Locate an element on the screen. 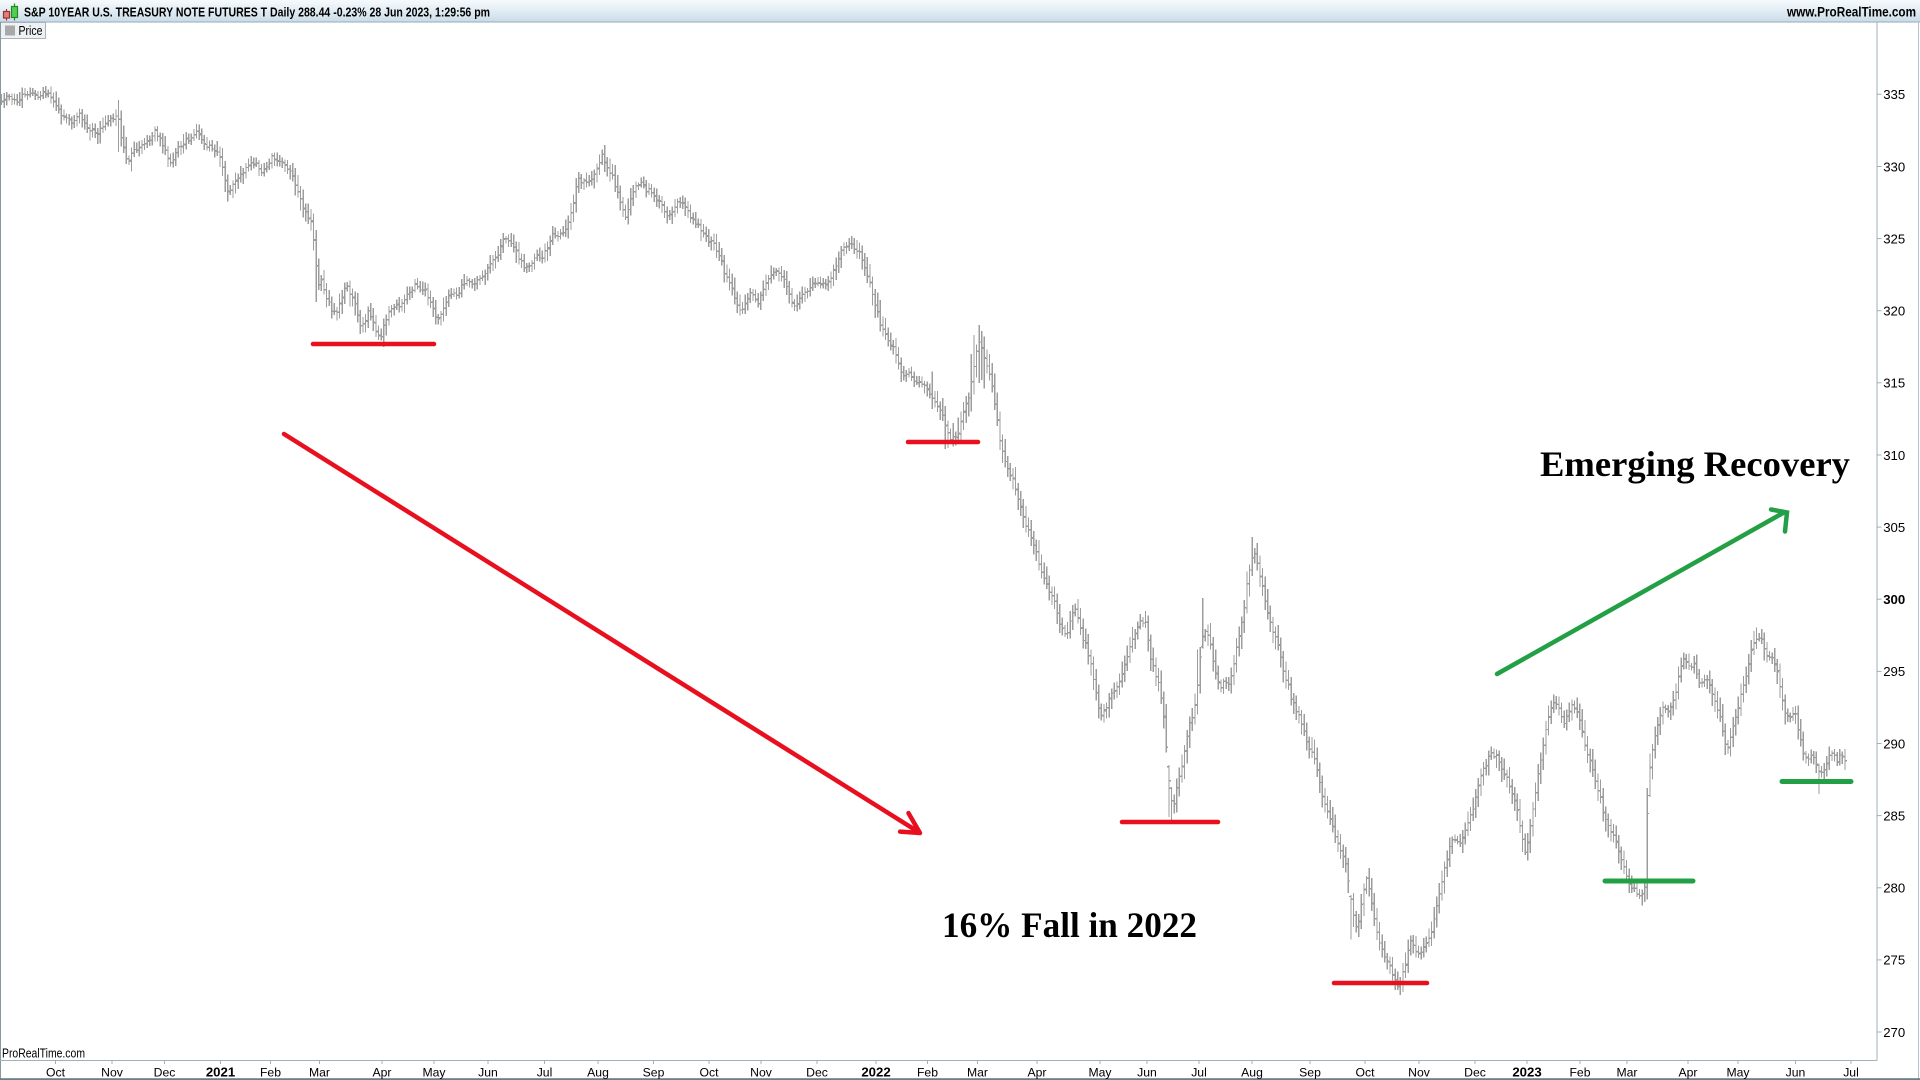 The height and width of the screenshot is (1080, 1920). svg-text: ProRealTime.com is located at coordinates (43, 1054).